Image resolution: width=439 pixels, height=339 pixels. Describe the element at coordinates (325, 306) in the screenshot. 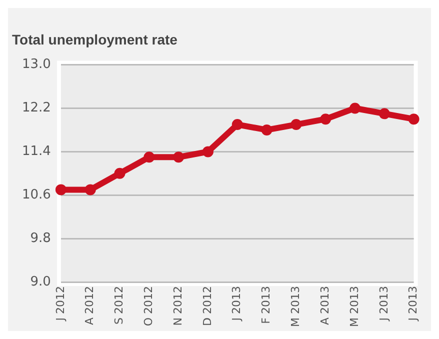

I see `x-tick-label: A 2013` at that location.